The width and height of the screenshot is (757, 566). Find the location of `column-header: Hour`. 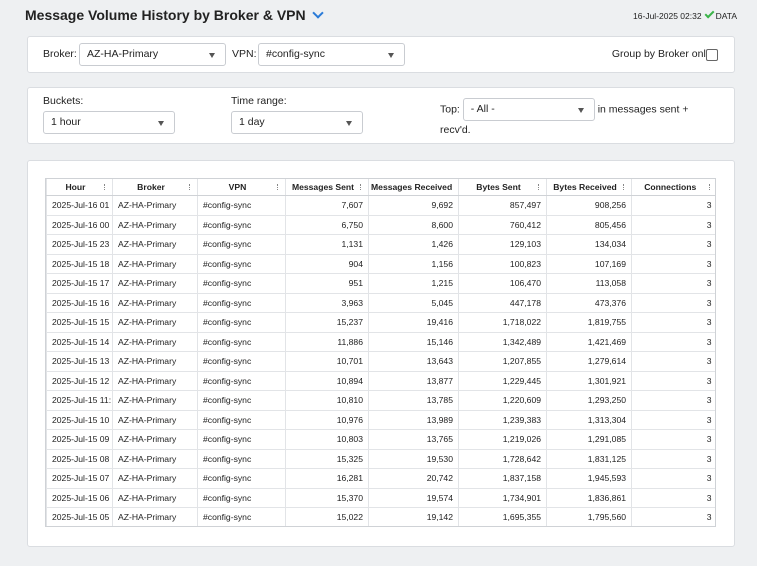

column-header: Hour is located at coordinates (79, 187).